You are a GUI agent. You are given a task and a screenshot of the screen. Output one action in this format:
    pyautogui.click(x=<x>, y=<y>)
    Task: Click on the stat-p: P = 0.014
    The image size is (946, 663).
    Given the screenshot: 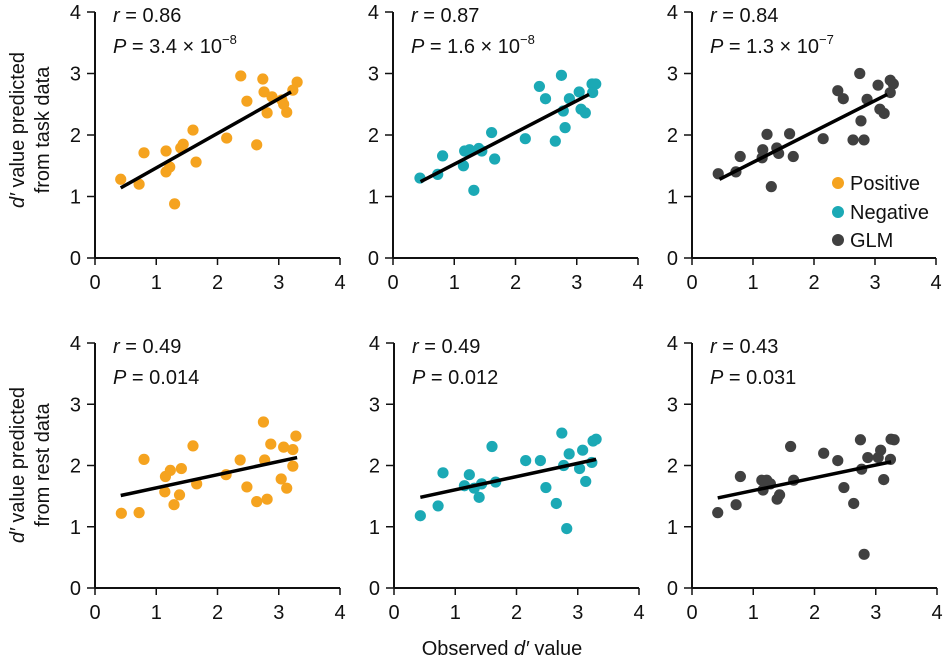 What is the action you would take?
    pyautogui.click(x=156, y=378)
    